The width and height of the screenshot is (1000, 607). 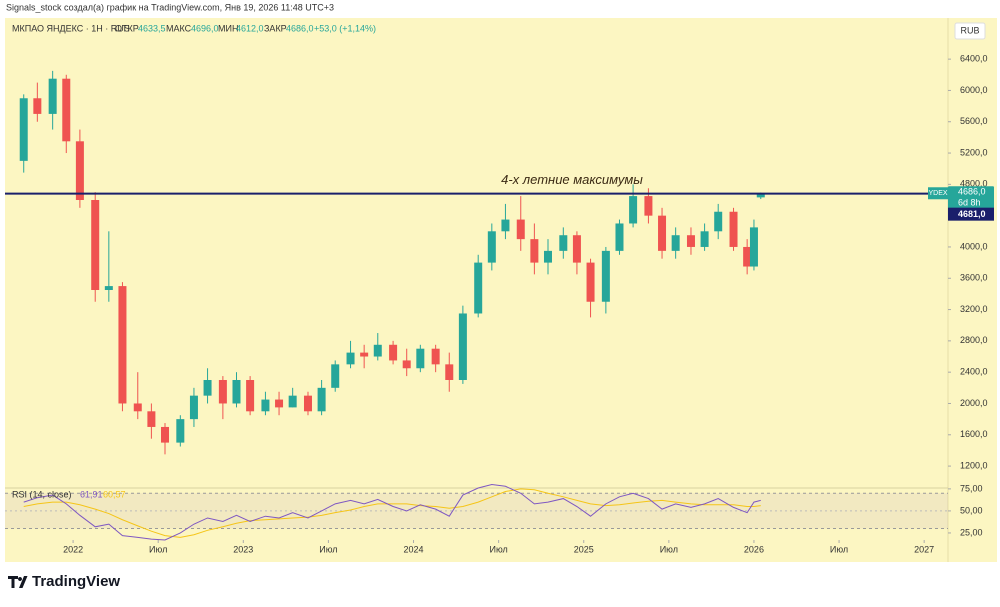 What do you see at coordinates (974, 309) in the screenshot?
I see `y-tick-label: 3200,0` at bounding box center [974, 309].